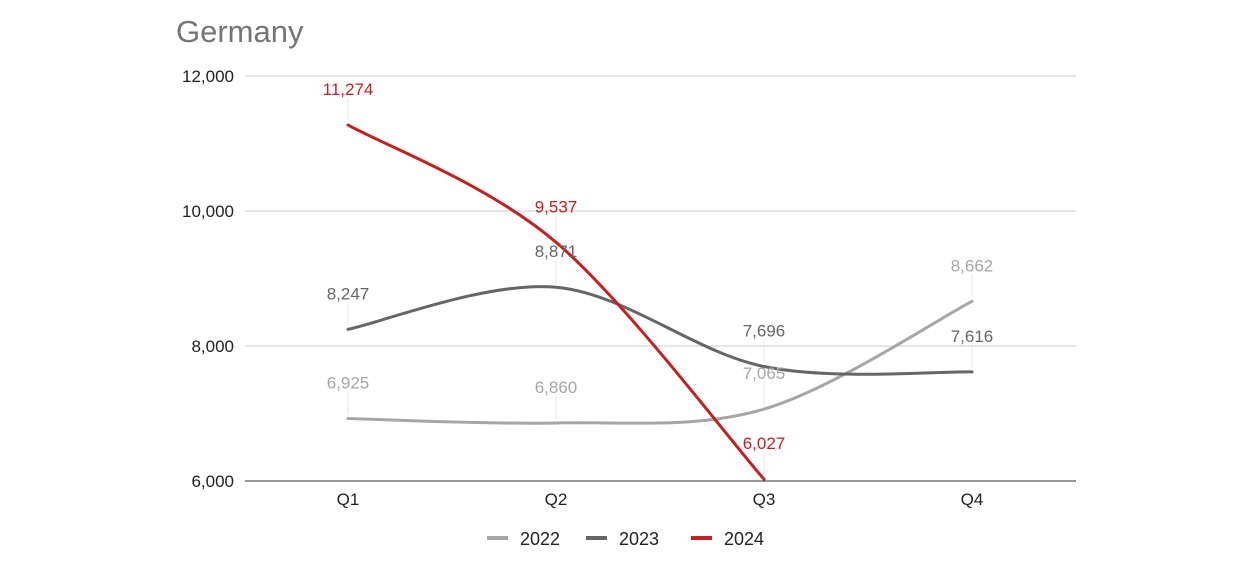  I want to click on data-label-2024: 9,537, so click(556, 206).